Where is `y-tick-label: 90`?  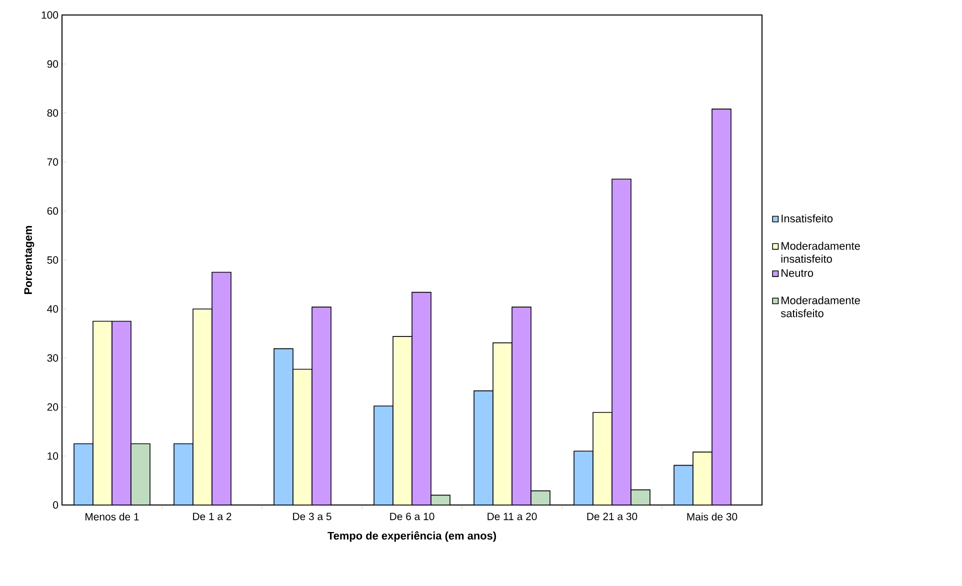 y-tick-label: 90 is located at coordinates (52, 64).